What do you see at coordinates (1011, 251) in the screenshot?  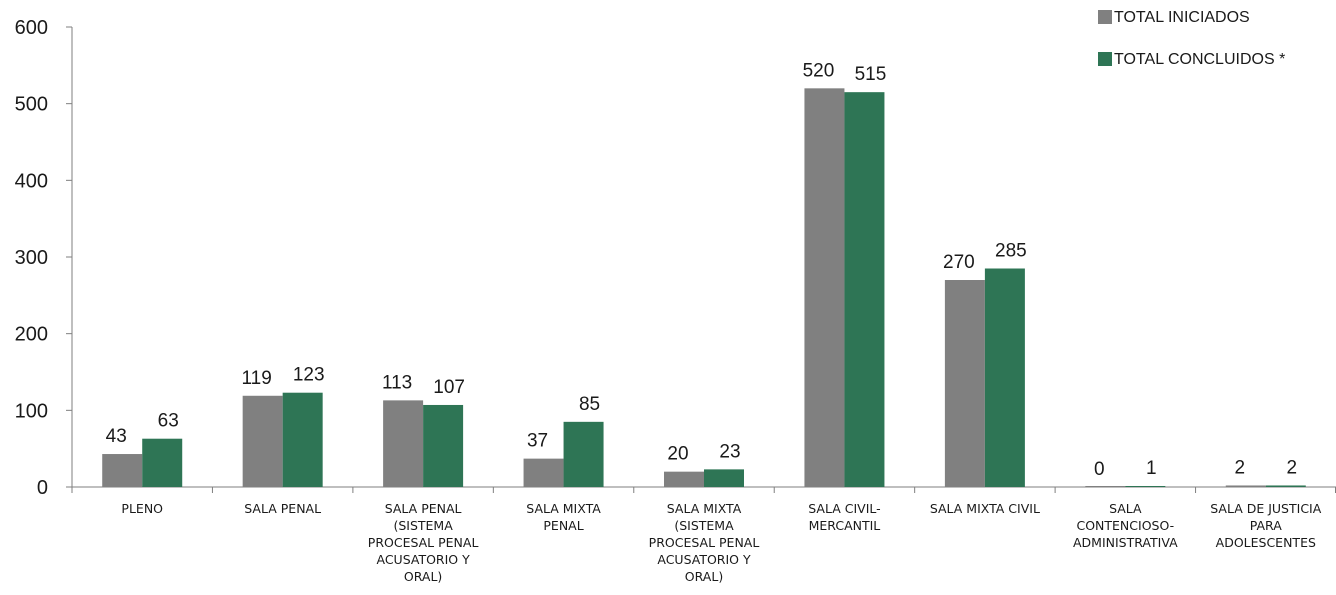 I see `data-label: 285` at bounding box center [1011, 251].